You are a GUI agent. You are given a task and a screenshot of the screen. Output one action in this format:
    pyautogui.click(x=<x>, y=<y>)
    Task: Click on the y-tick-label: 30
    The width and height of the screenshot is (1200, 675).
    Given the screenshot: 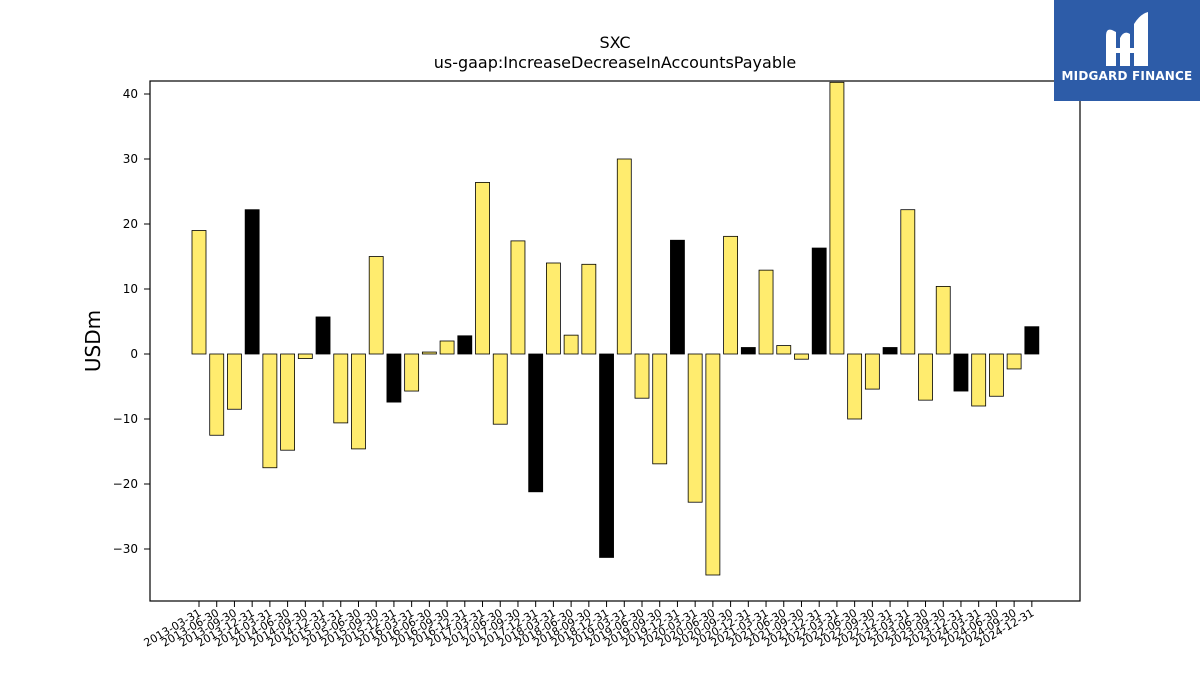 What is the action you would take?
    pyautogui.click(x=130, y=159)
    